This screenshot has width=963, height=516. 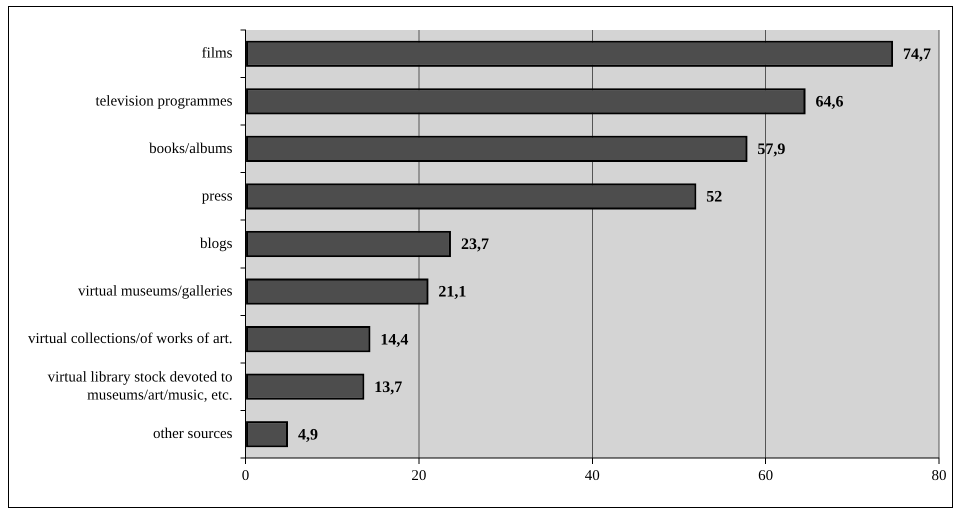 I want to click on data-label: 52, so click(x=714, y=197).